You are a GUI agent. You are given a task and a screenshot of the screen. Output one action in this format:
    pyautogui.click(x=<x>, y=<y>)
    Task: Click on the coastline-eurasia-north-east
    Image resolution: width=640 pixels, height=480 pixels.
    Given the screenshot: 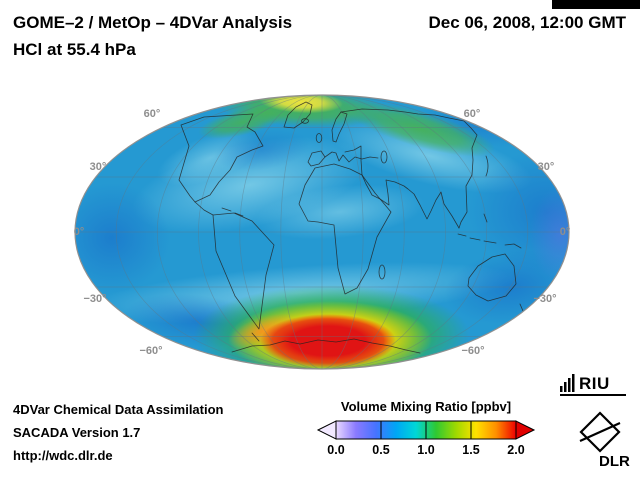 What is the action you would take?
    pyautogui.click(x=409, y=168)
    